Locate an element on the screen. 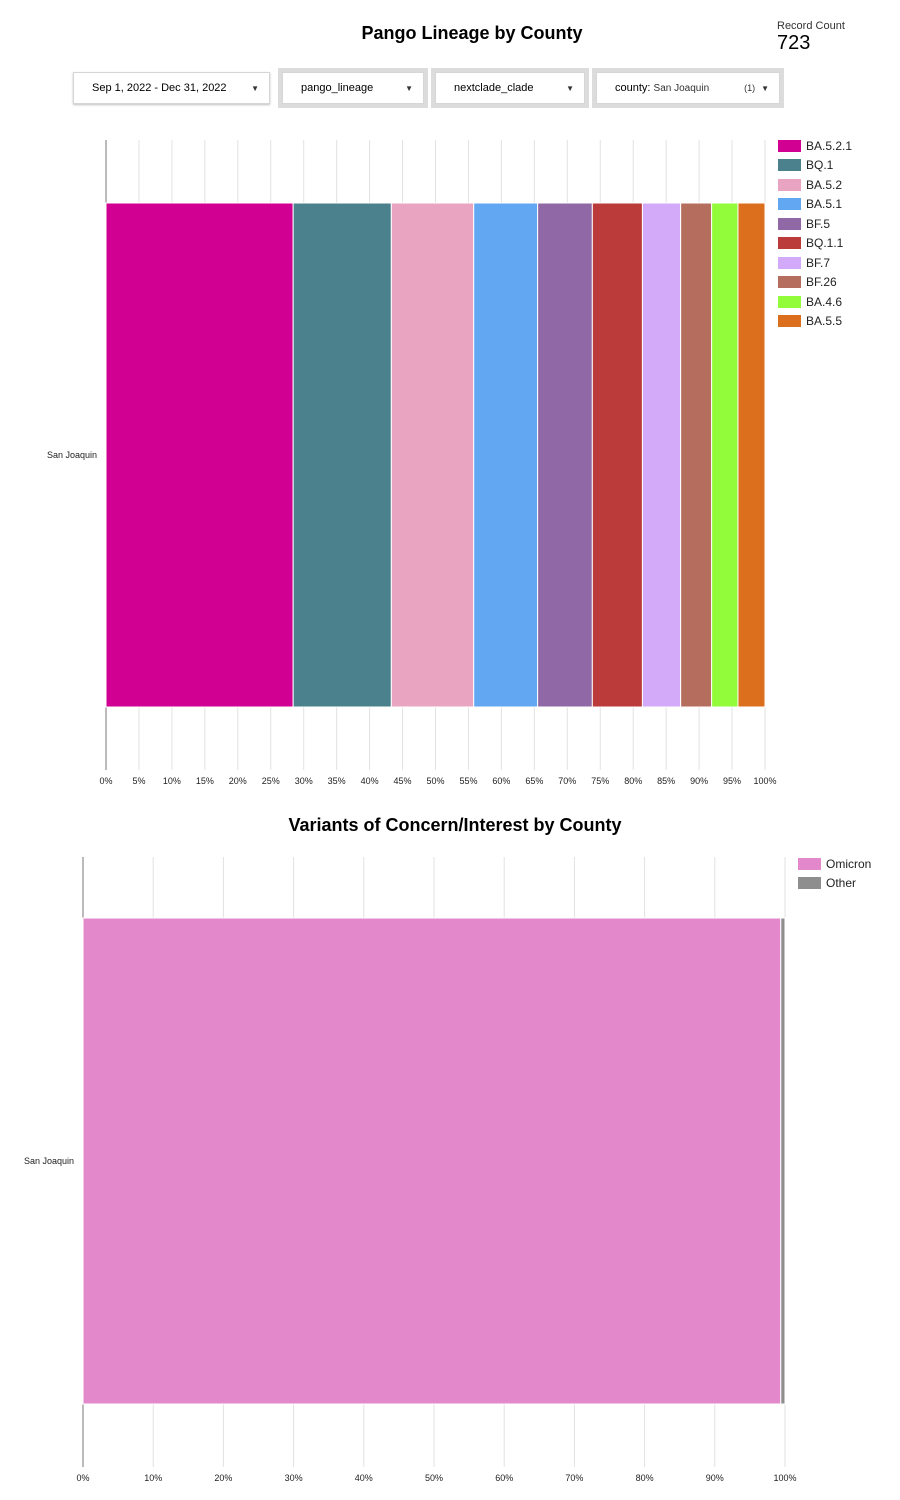 Image resolution: width=900 pixels, height=1500 pixels. legend-label: BA.4.6 is located at coordinates (824, 301).